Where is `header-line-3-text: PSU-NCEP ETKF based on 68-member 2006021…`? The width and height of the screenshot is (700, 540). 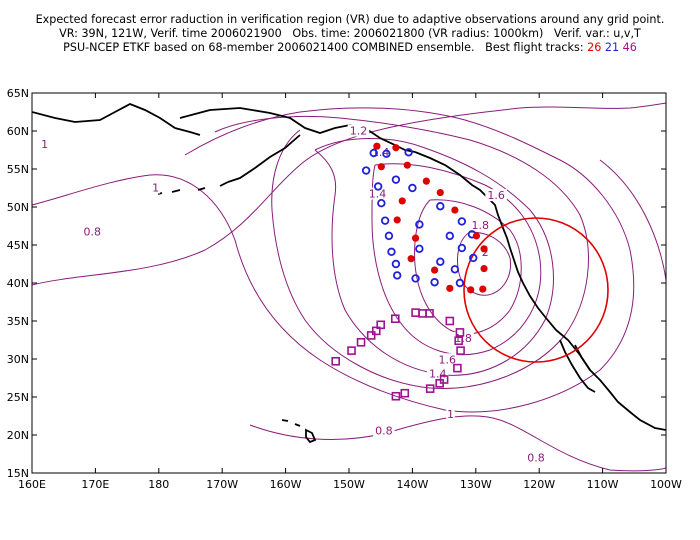
header-line-3-text: PSU-NCEP ETKF based on 68-member 2006021… is located at coordinates (323, 47).